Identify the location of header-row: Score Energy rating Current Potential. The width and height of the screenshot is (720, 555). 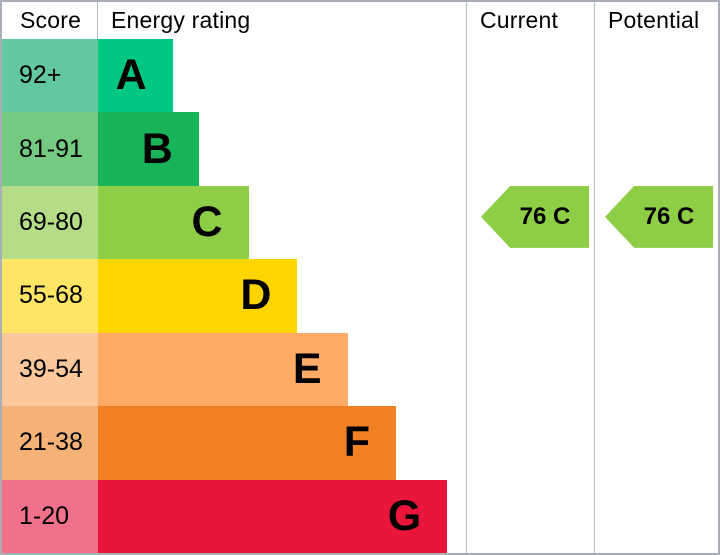
(360, 20).